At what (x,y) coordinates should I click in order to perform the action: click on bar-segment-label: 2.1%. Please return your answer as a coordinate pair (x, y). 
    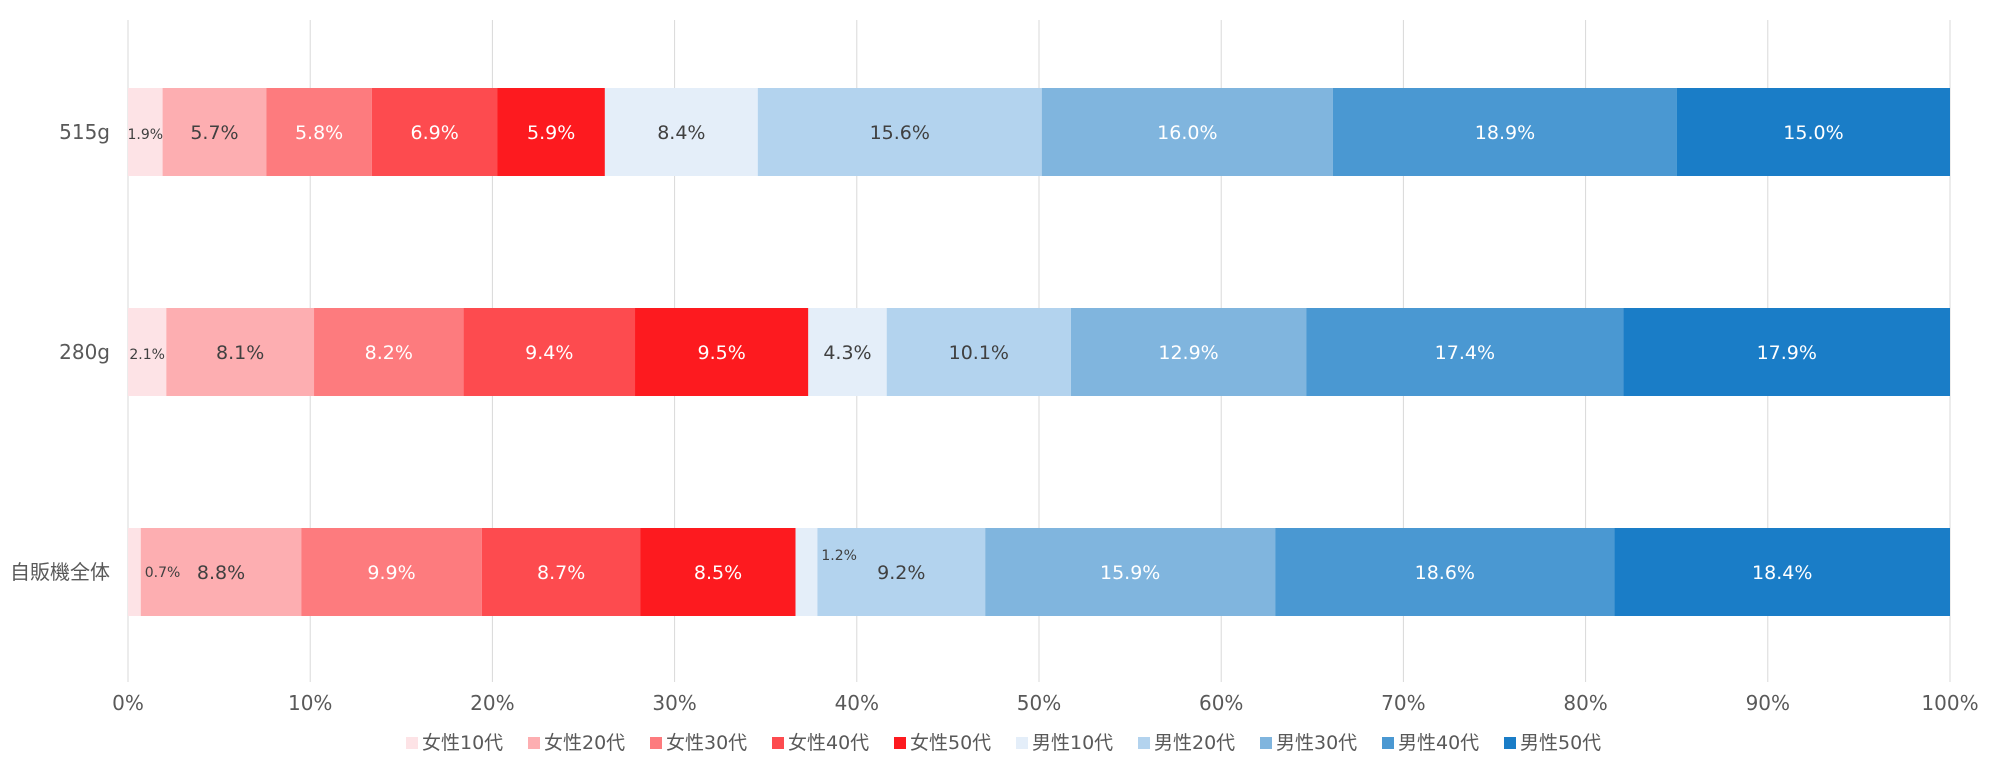
    Looking at the image, I should click on (147, 355).